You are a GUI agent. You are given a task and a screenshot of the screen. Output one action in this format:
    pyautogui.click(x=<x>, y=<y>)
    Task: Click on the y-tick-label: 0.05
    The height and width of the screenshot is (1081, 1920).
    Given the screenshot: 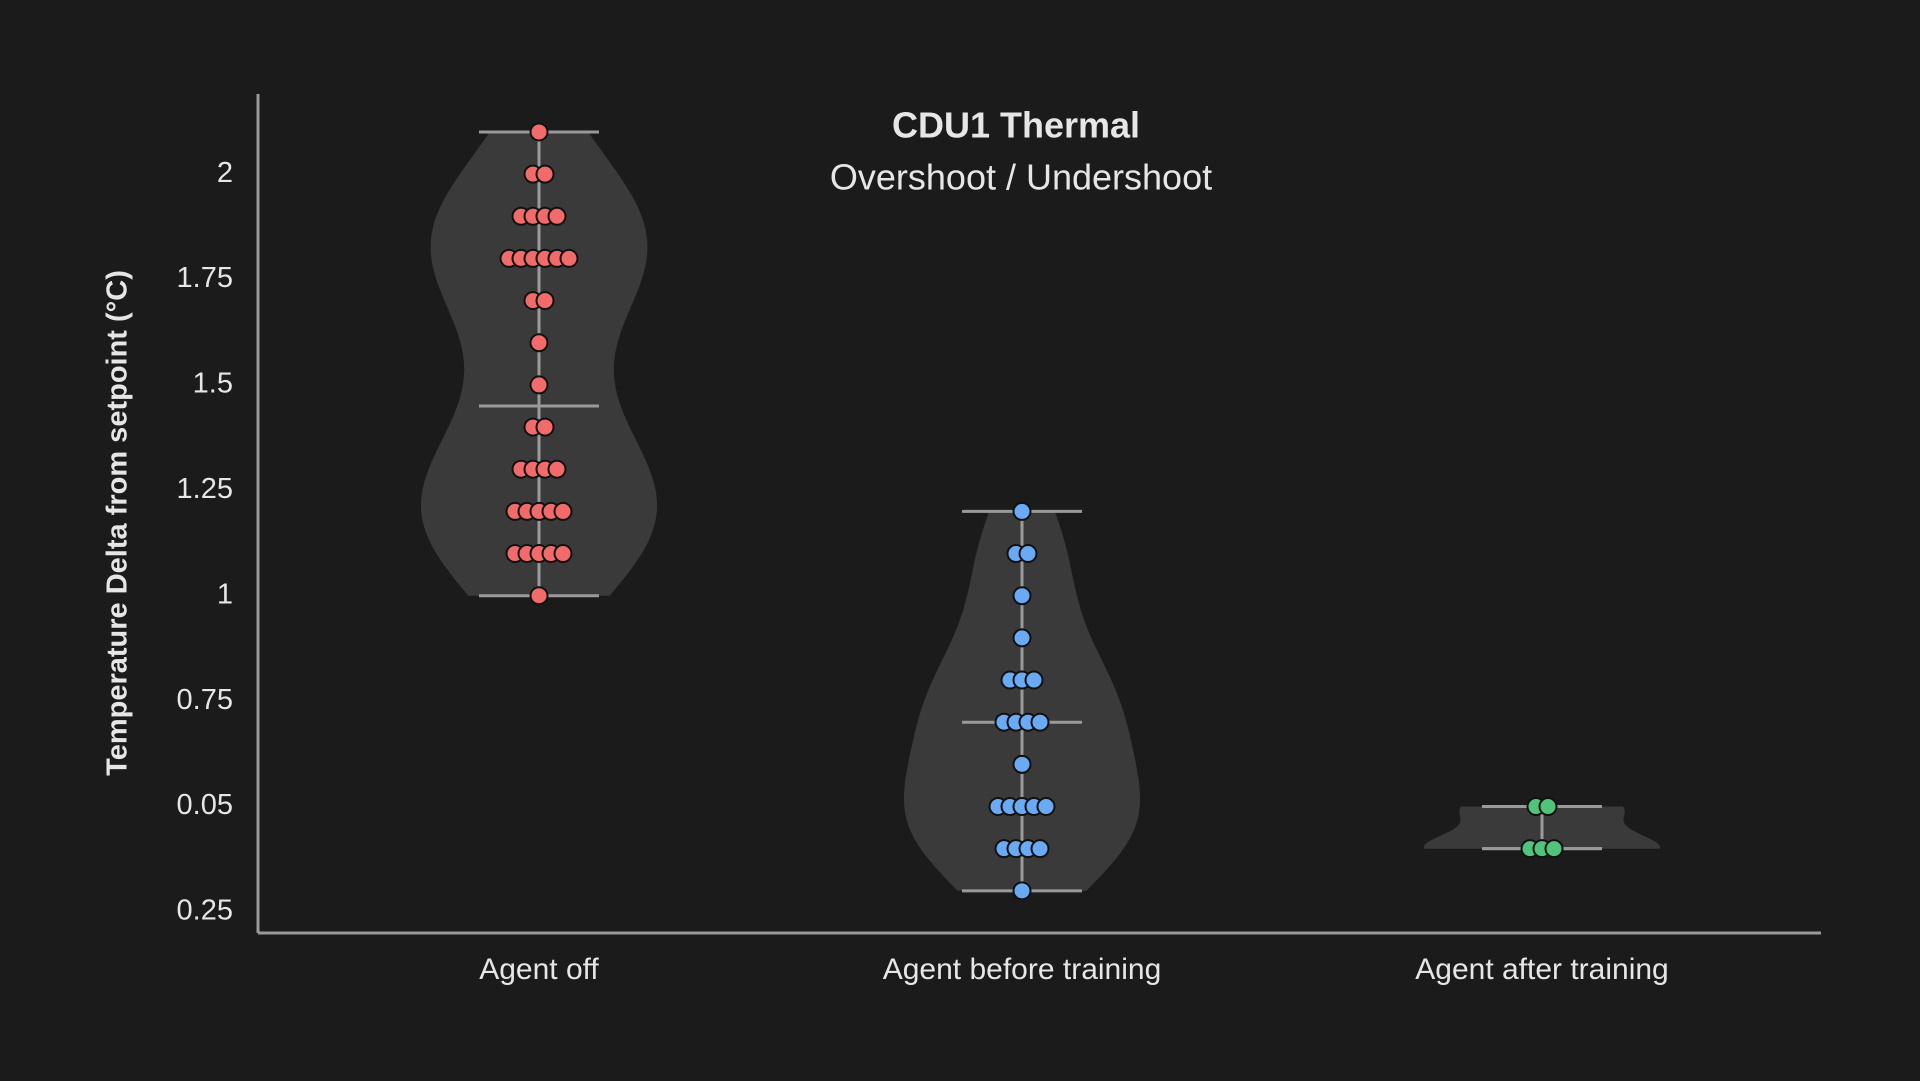 What is the action you would take?
    pyautogui.click(x=205, y=805)
    